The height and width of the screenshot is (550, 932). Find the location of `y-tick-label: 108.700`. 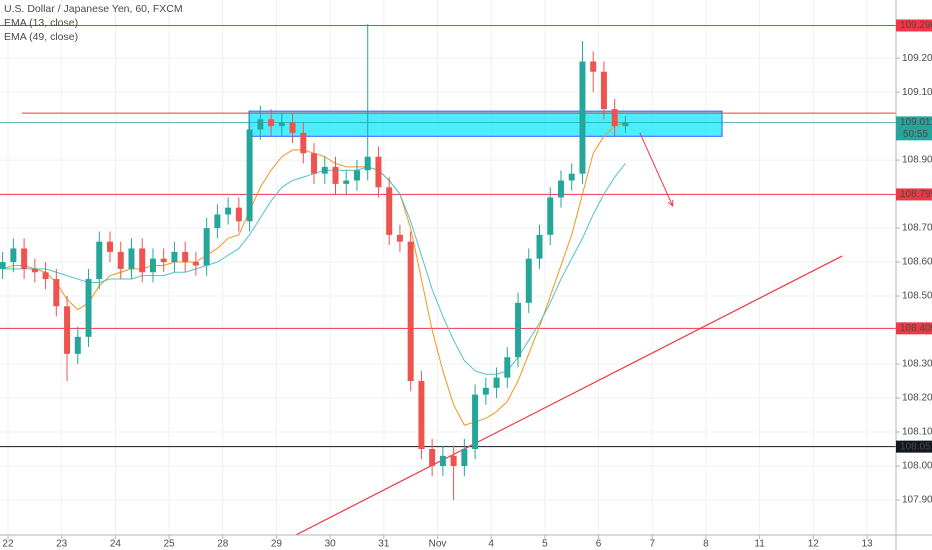

y-tick-label: 108.700 is located at coordinates (917, 228).